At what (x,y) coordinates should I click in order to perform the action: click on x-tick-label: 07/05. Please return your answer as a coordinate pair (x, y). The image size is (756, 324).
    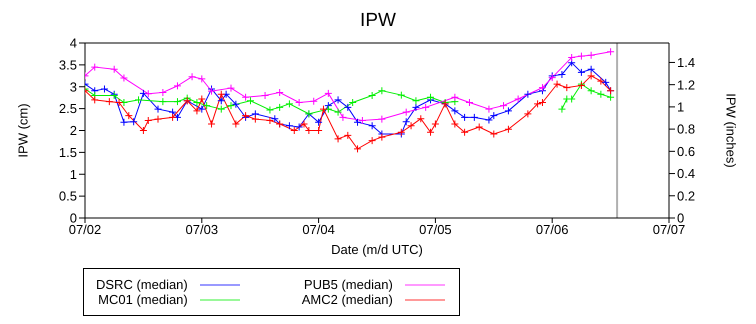
    Looking at the image, I should click on (435, 230).